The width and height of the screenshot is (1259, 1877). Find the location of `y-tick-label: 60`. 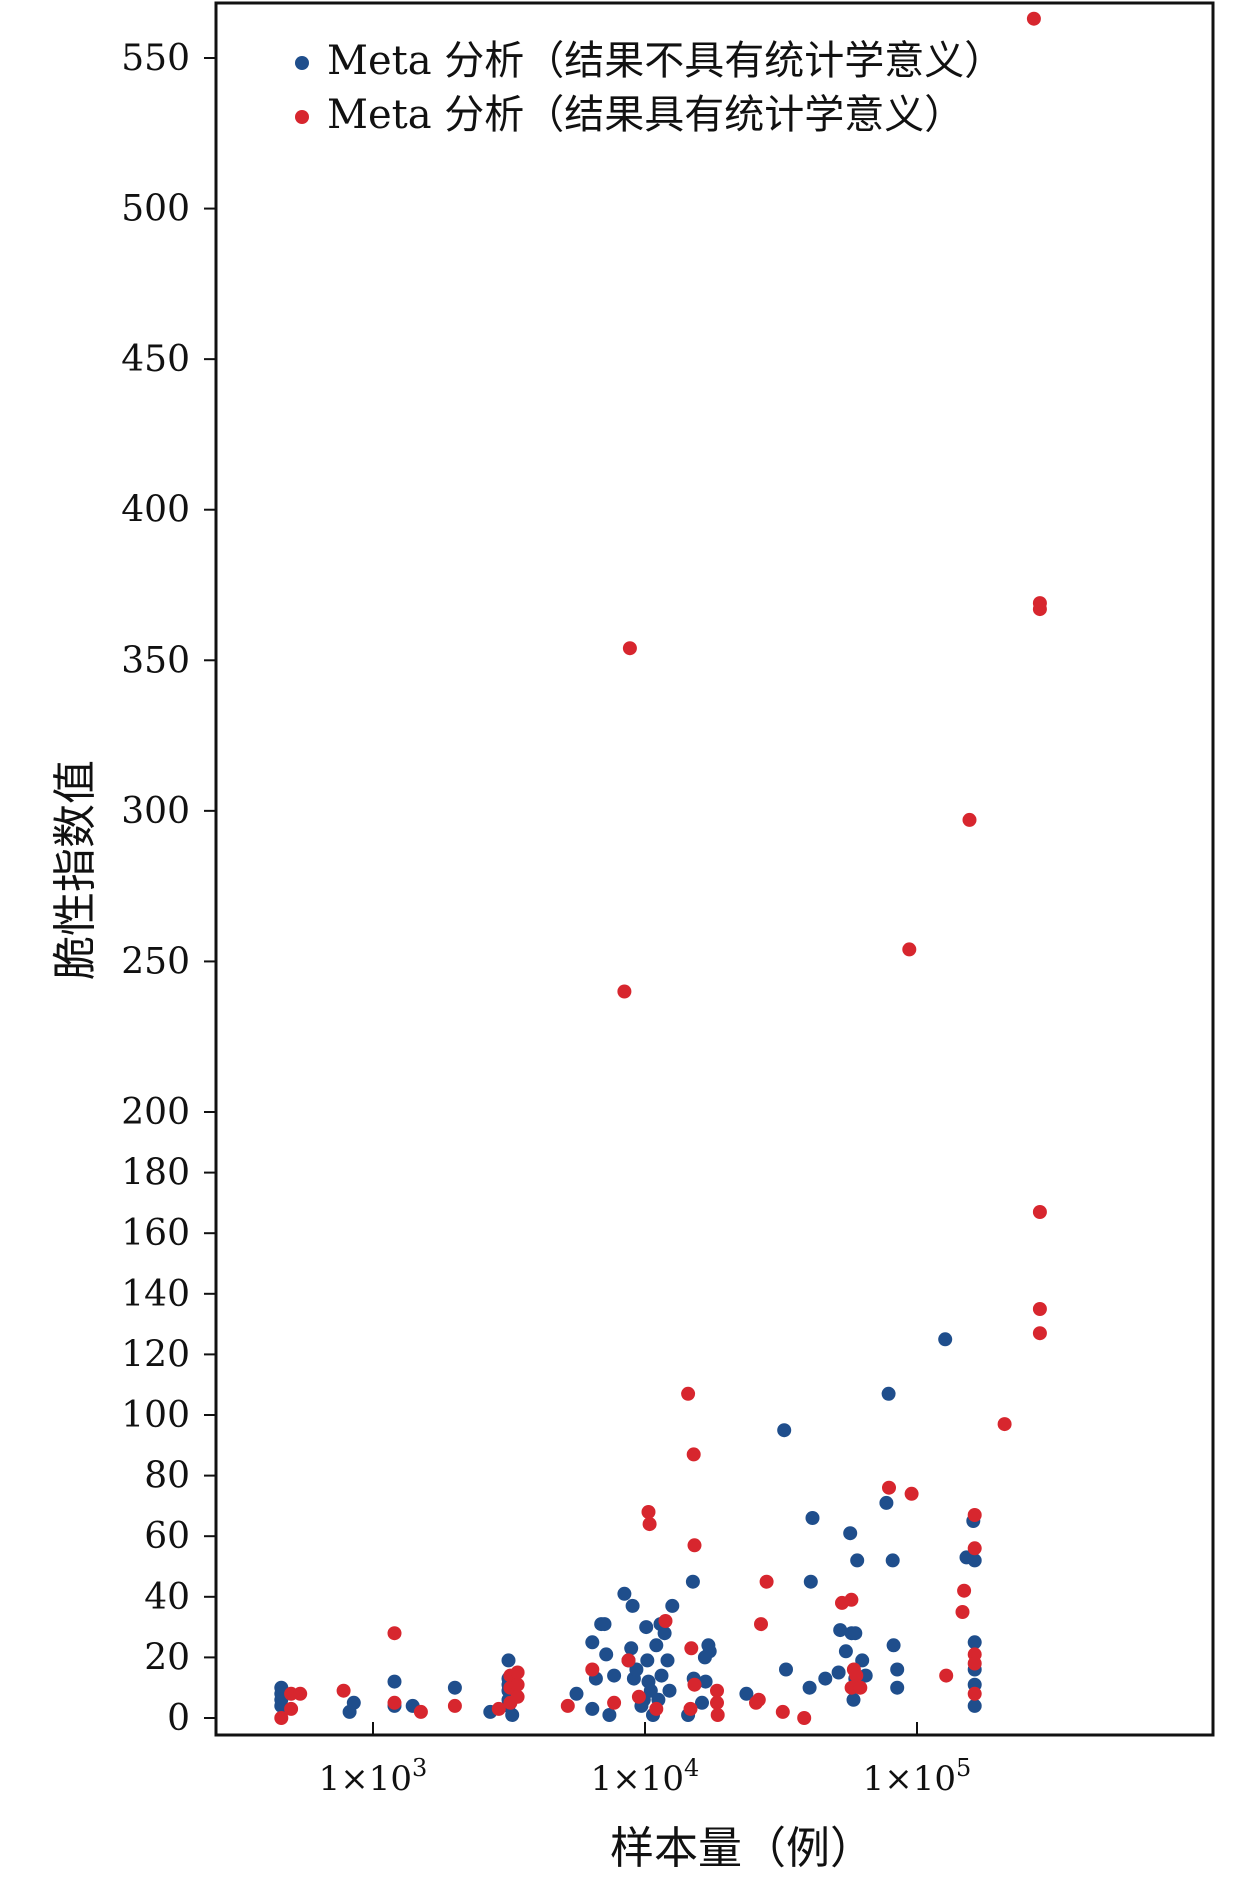

y-tick-label: 60 is located at coordinates (167, 1536).